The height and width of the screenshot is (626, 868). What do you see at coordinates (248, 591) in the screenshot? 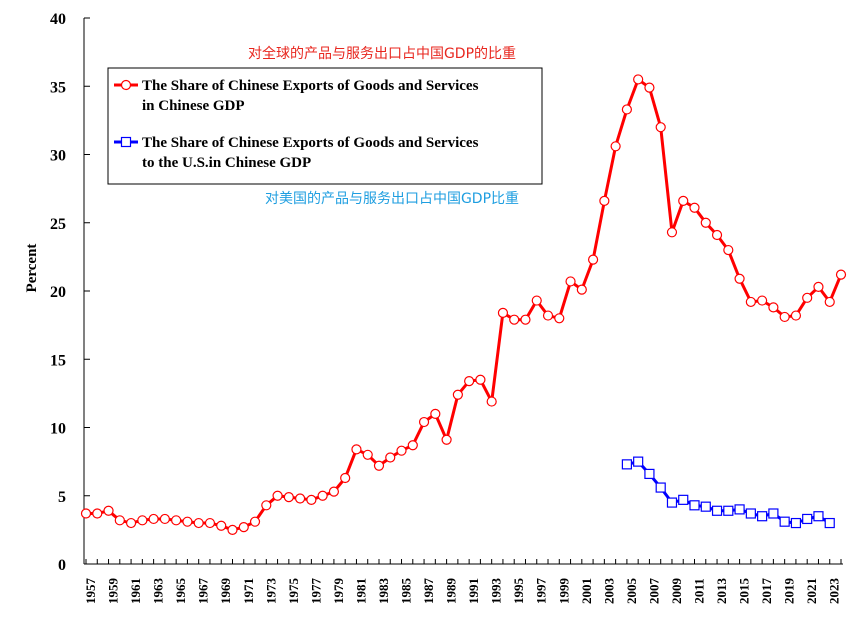
I see `x-tick-label: 1971` at bounding box center [248, 591].